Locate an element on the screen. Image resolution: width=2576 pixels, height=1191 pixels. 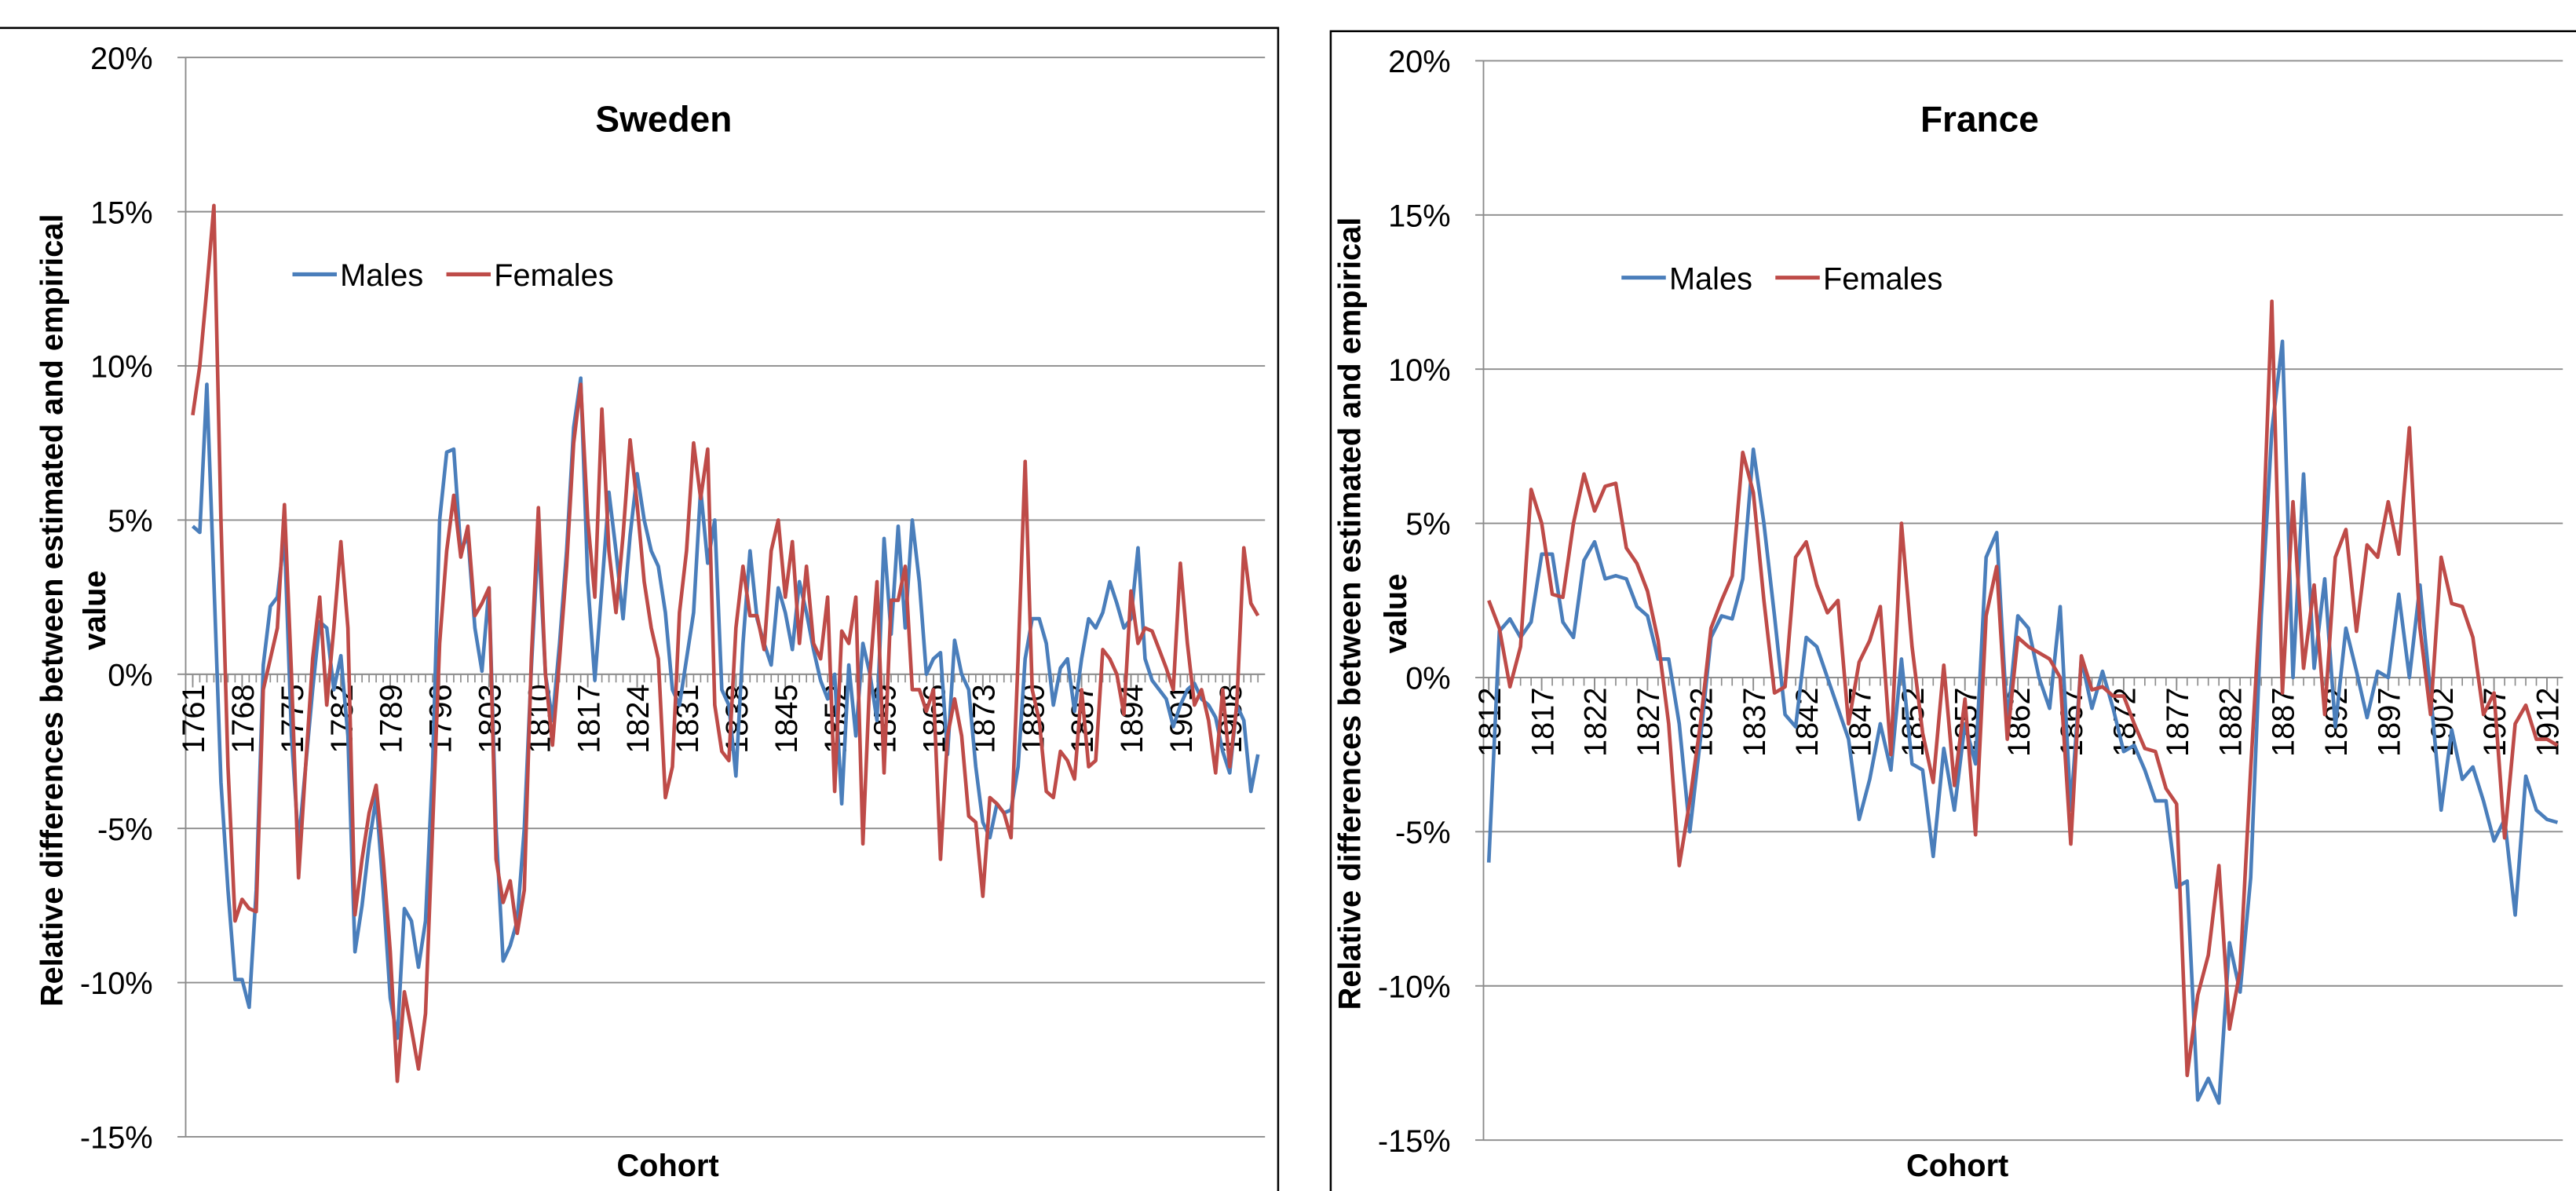
x-tick-label: 1887 is located at coordinates (2284, 722).